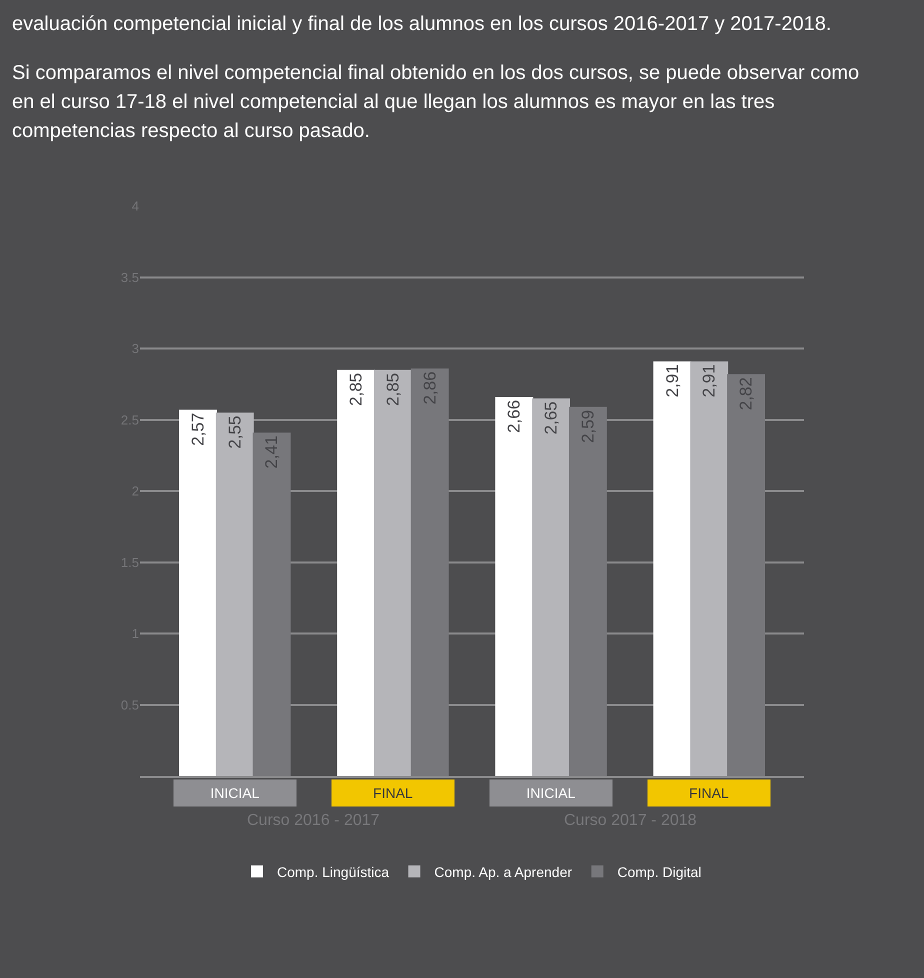 This screenshot has height=978, width=924. I want to click on legend-label: Comp. Lingüística, so click(333, 872).